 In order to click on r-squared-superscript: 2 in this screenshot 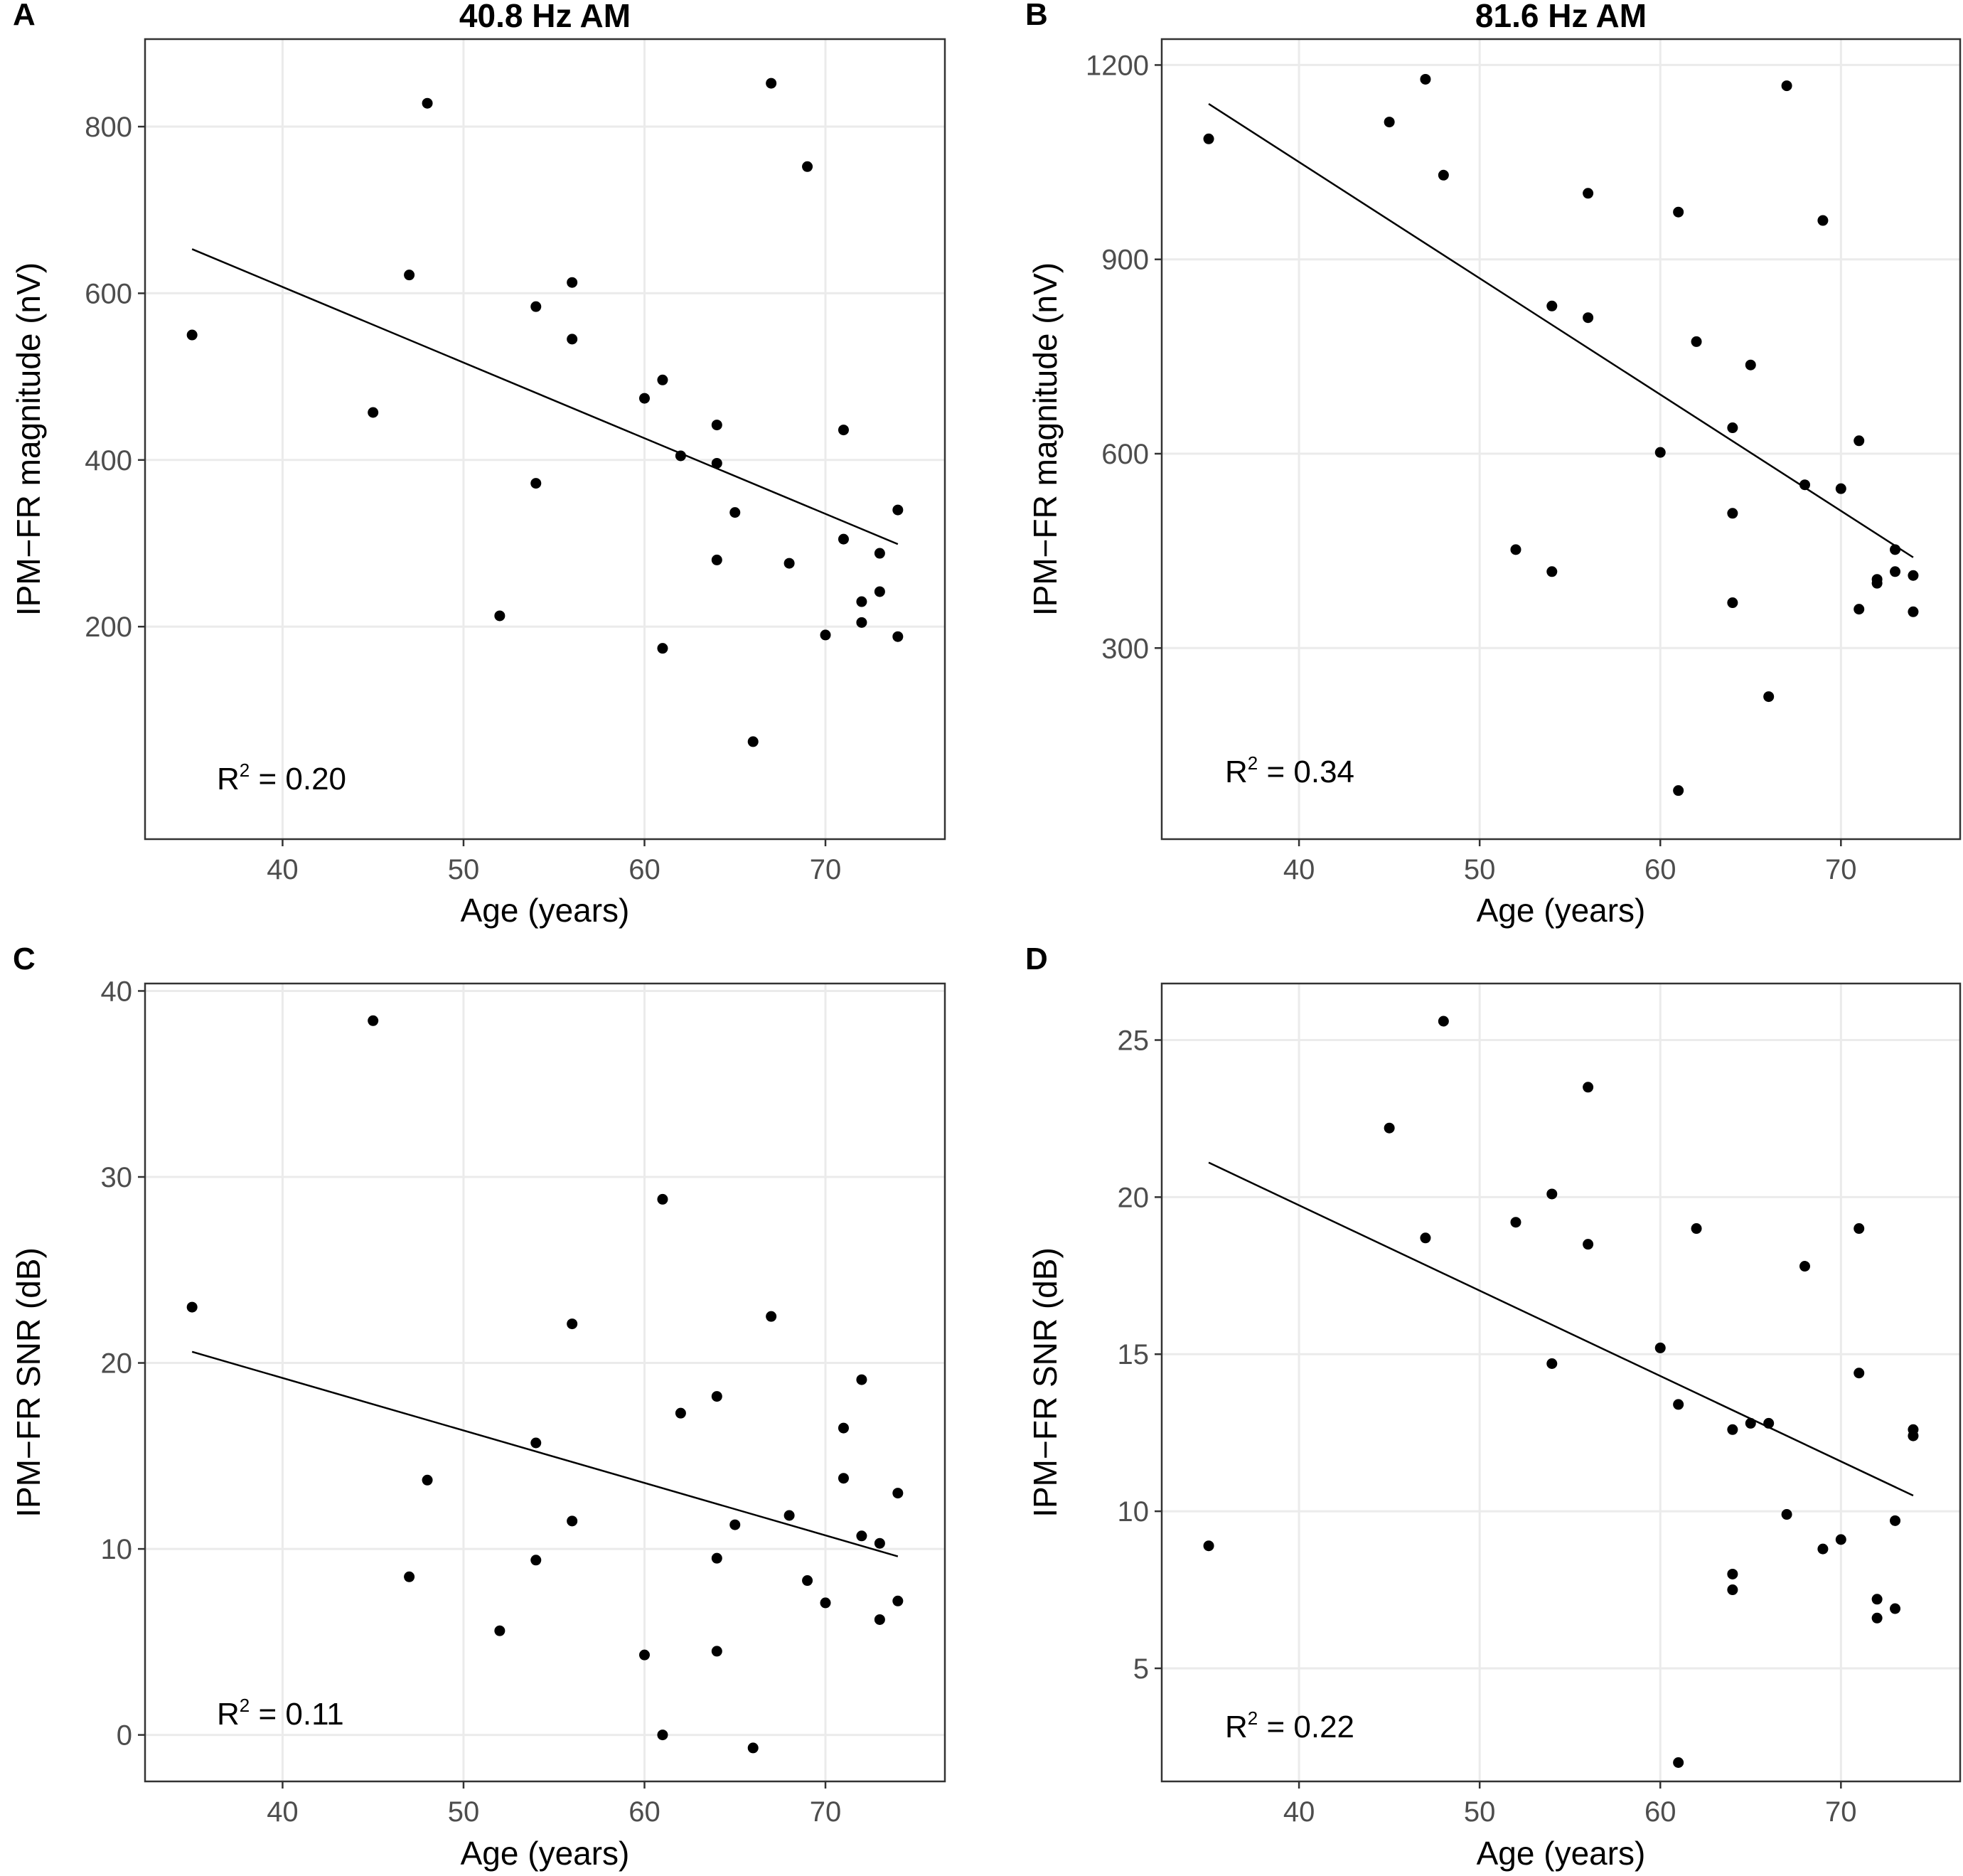, I will do `click(1253, 1718)`.